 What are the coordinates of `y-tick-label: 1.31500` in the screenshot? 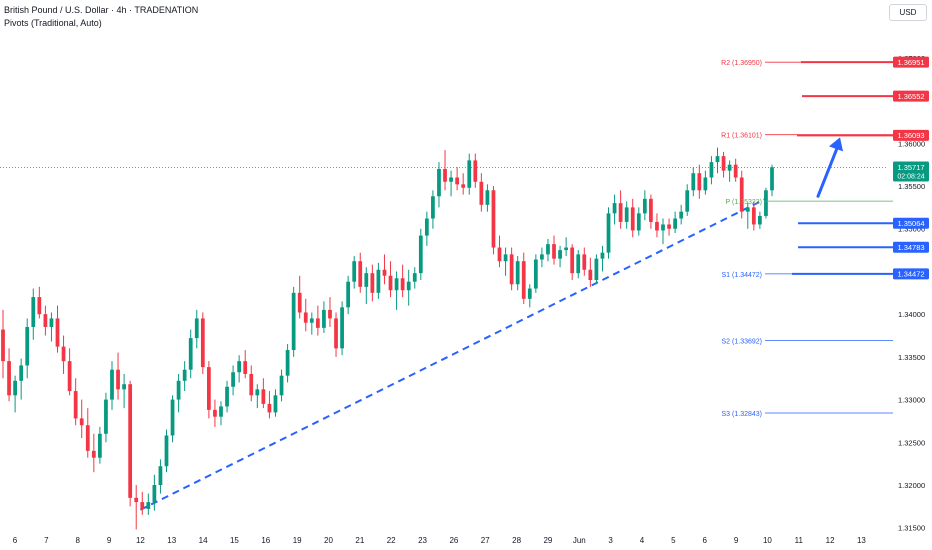 It's located at (911, 528).